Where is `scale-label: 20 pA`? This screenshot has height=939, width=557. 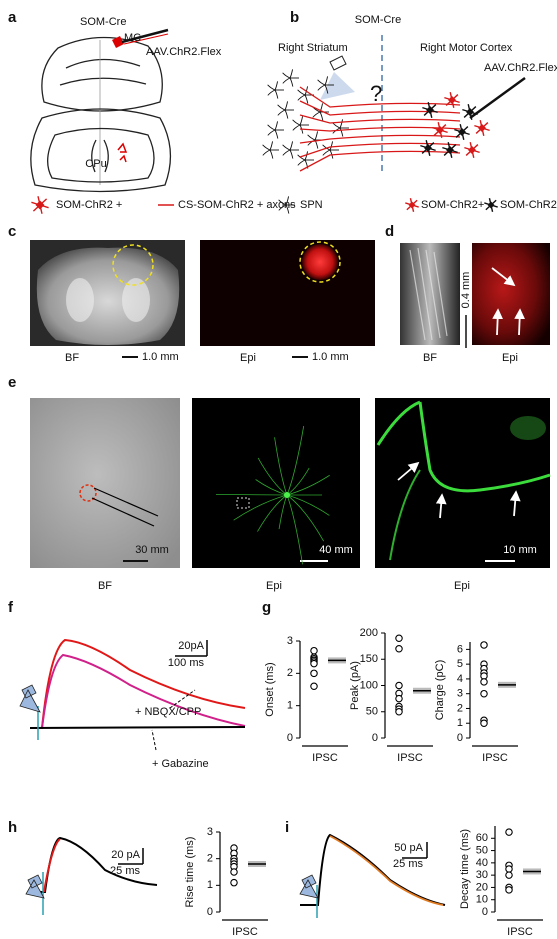 scale-label: 20 pA is located at coordinates (125, 855).